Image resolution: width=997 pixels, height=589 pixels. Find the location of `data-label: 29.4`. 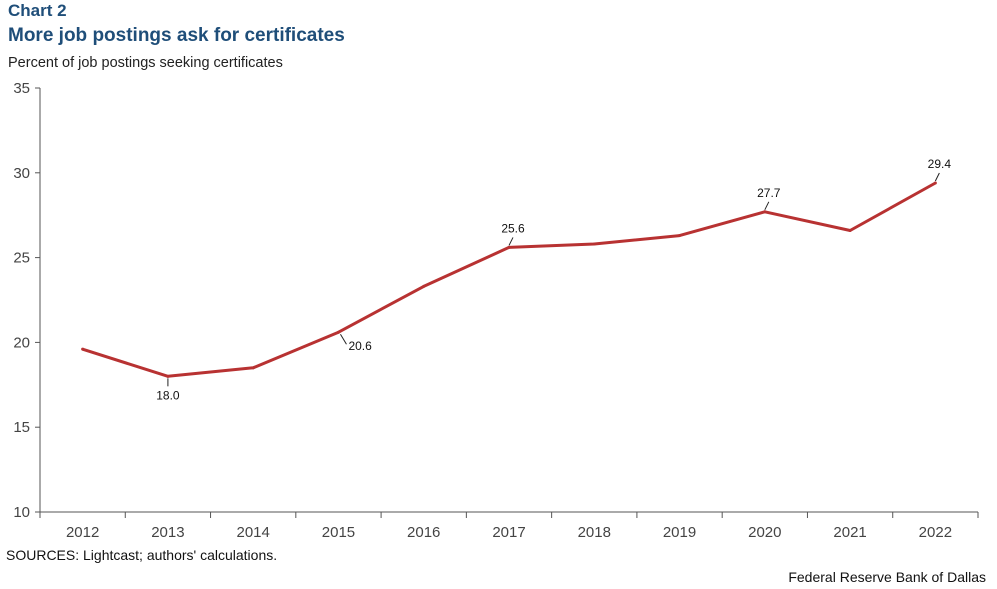

data-label: 29.4 is located at coordinates (940, 164).